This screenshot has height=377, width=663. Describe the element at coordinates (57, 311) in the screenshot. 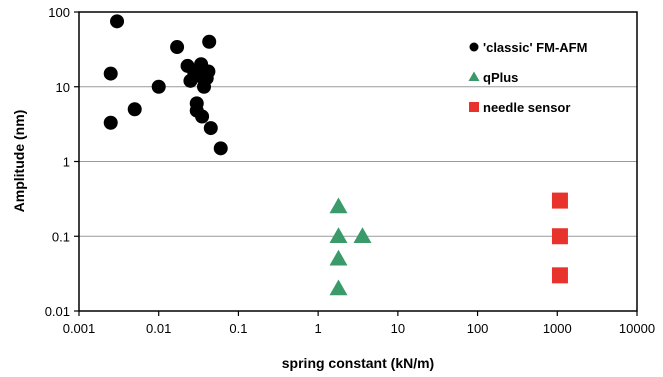

I see `y-tick-label: 0.01` at that location.